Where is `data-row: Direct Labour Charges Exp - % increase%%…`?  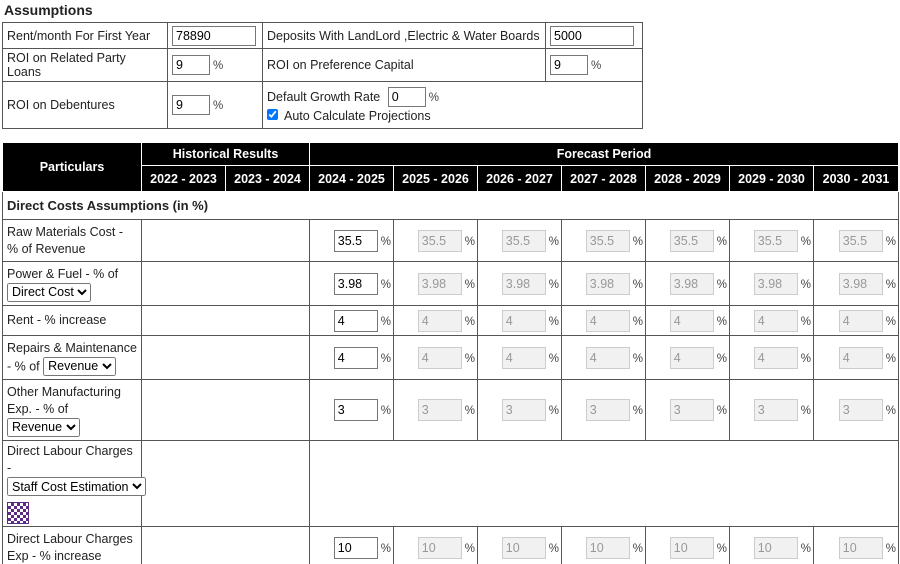 data-row: Direct Labour Charges Exp - % increase%%… is located at coordinates (450, 545).